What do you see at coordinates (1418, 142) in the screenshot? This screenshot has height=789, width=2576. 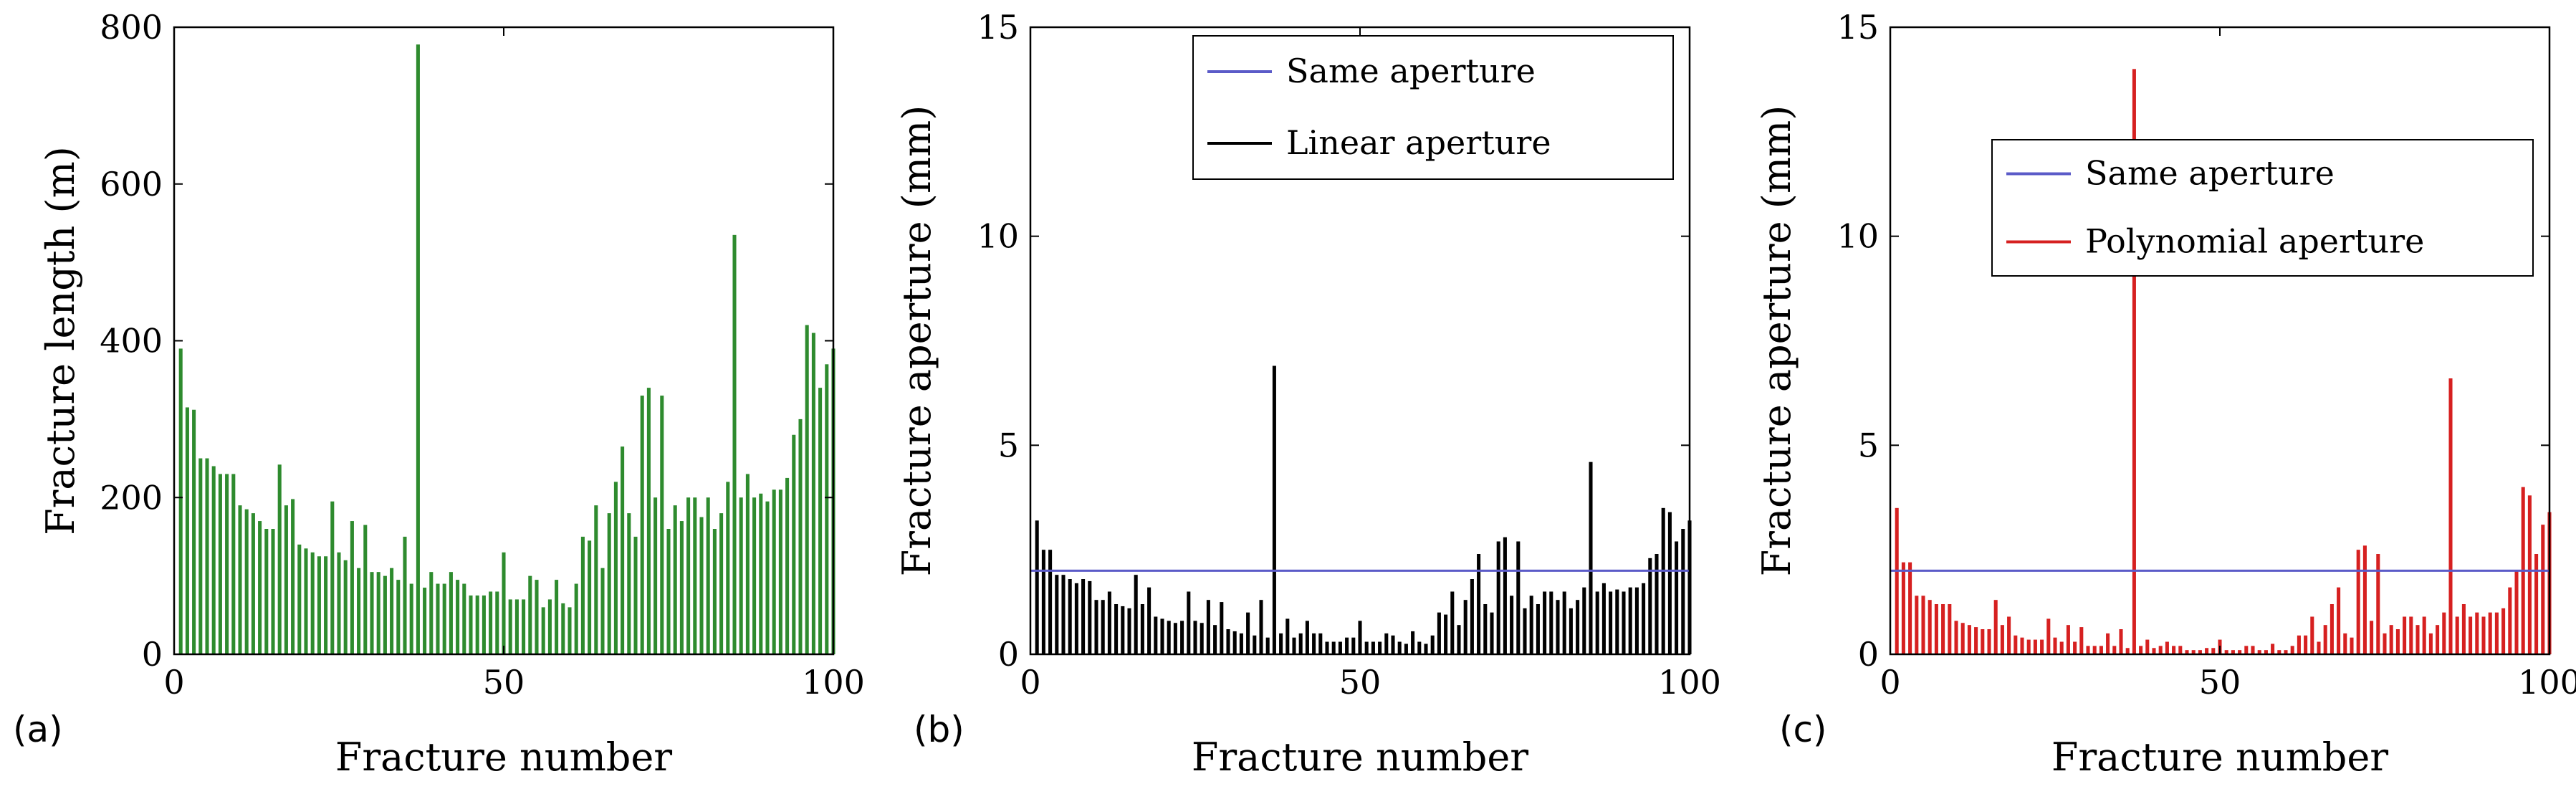 I see `legend-entry: Linear aperture` at bounding box center [1418, 142].